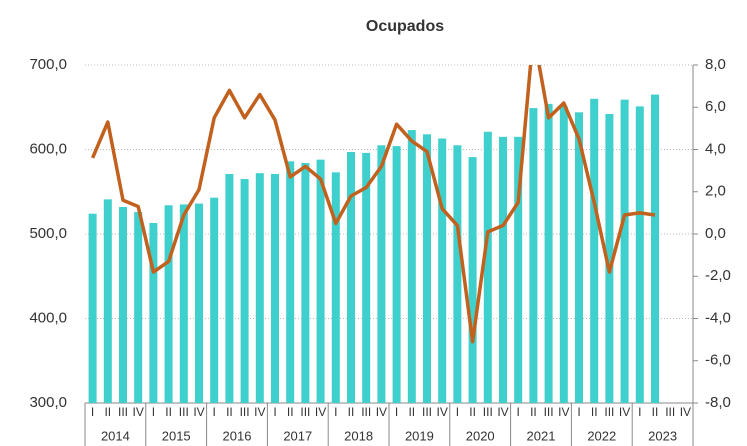 The width and height of the screenshot is (747, 446). I want to click on year-label: 2019, so click(419, 435).